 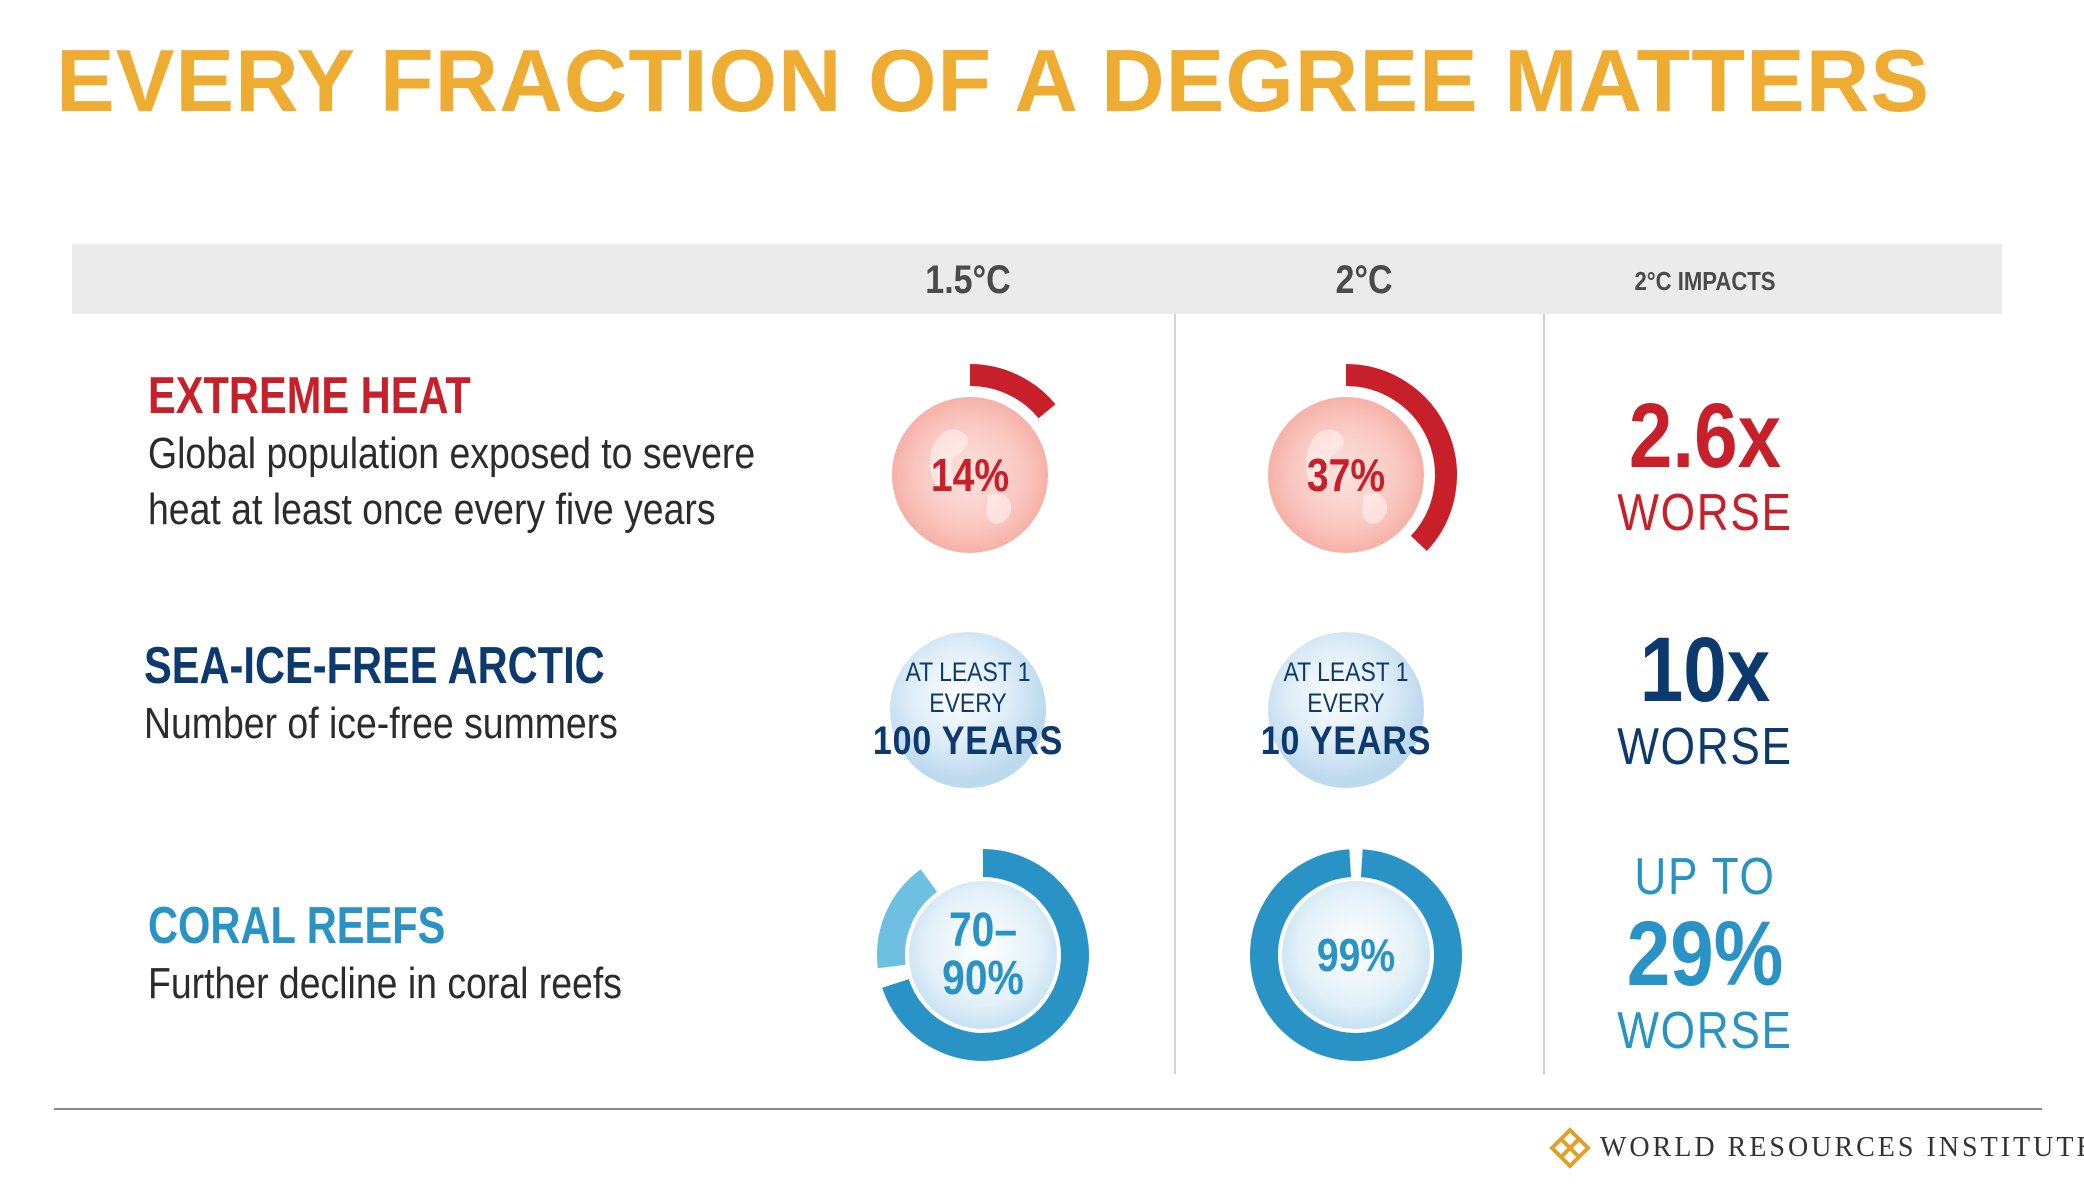 What do you see at coordinates (1842, 1147) in the screenshot?
I see `org-name: WORLD RESOURCES INSTITUTE` at bounding box center [1842, 1147].